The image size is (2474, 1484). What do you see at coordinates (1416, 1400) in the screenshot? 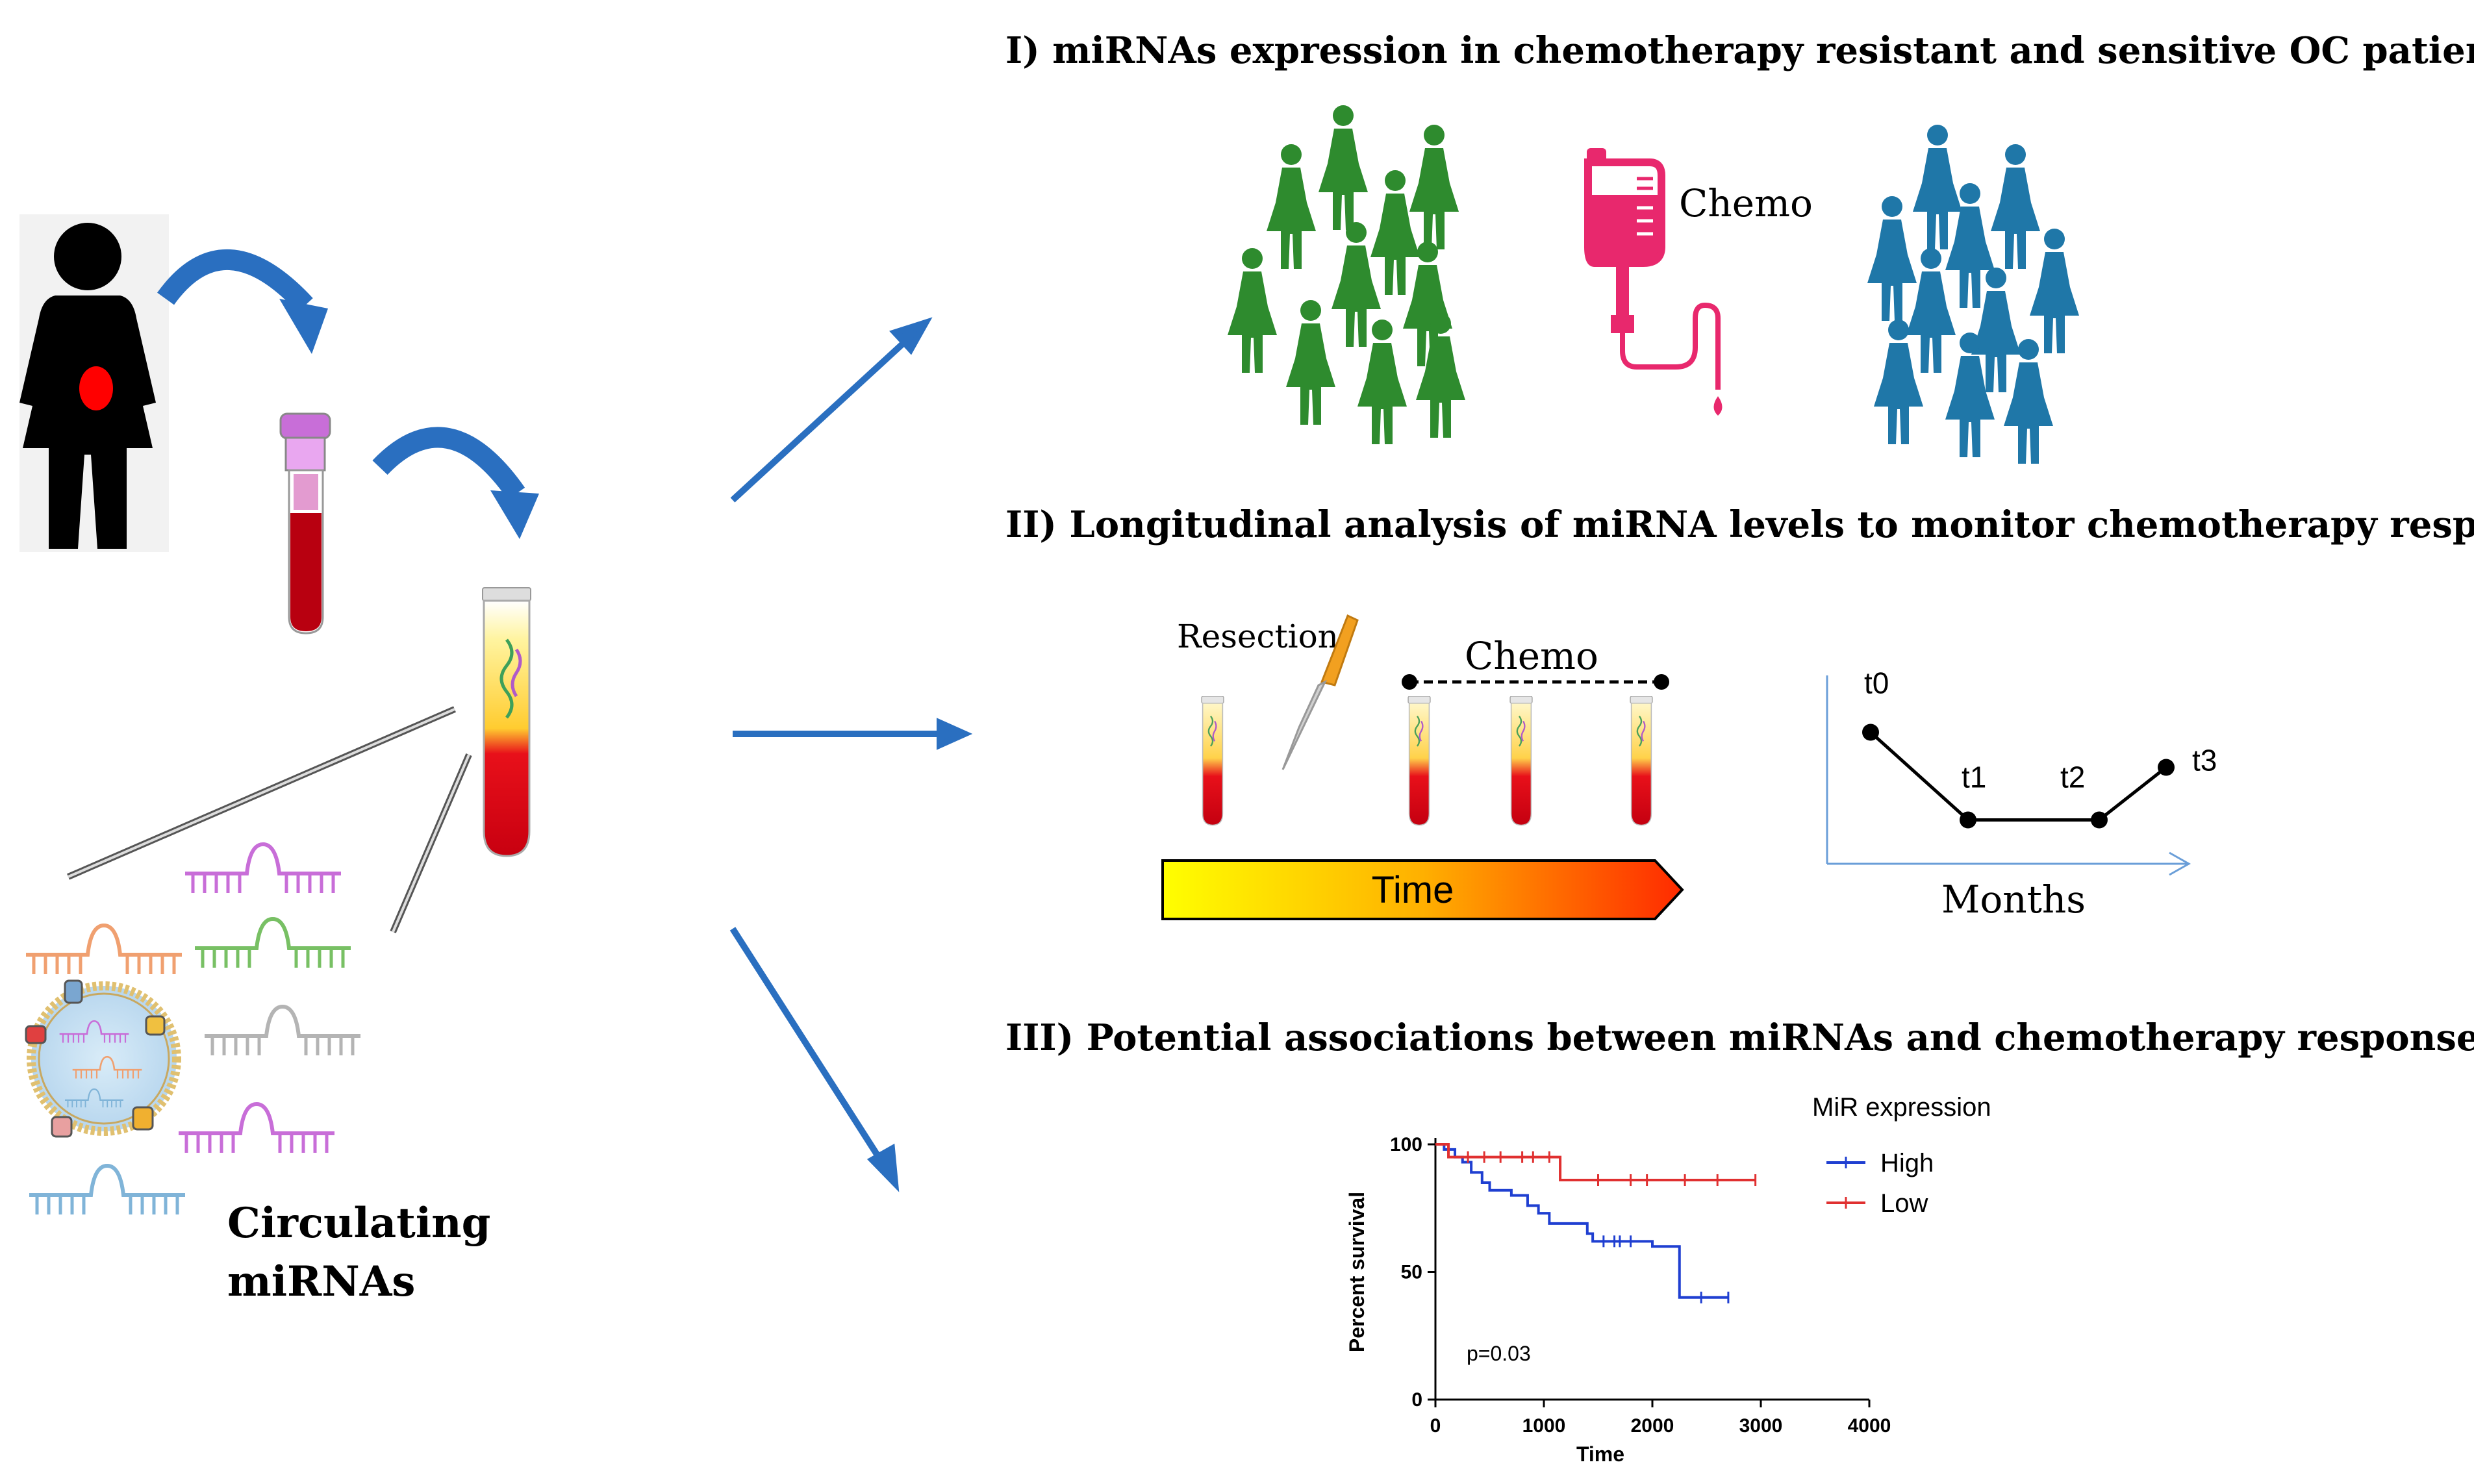
I see `y-tick-label: 0` at bounding box center [1416, 1400].